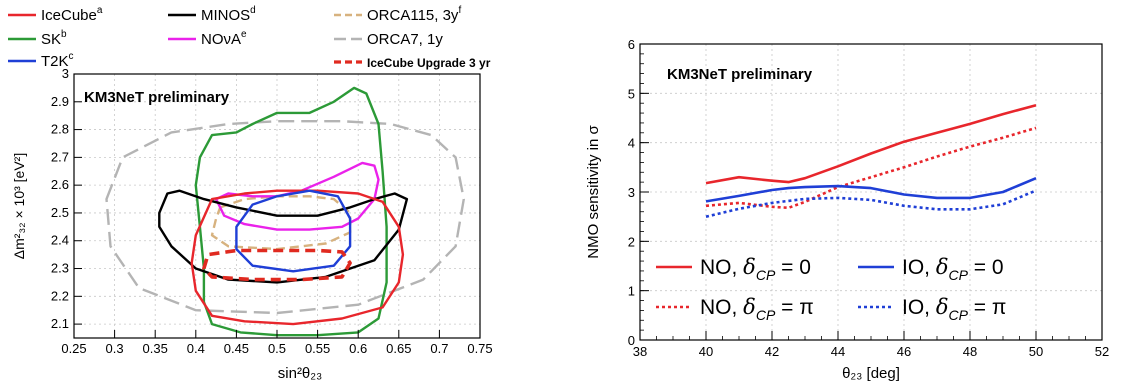 Image resolution: width=1122 pixels, height=392 pixels. What do you see at coordinates (405, 39) in the screenshot?
I see `left-legend-label: ORCA7, 1y` at bounding box center [405, 39].